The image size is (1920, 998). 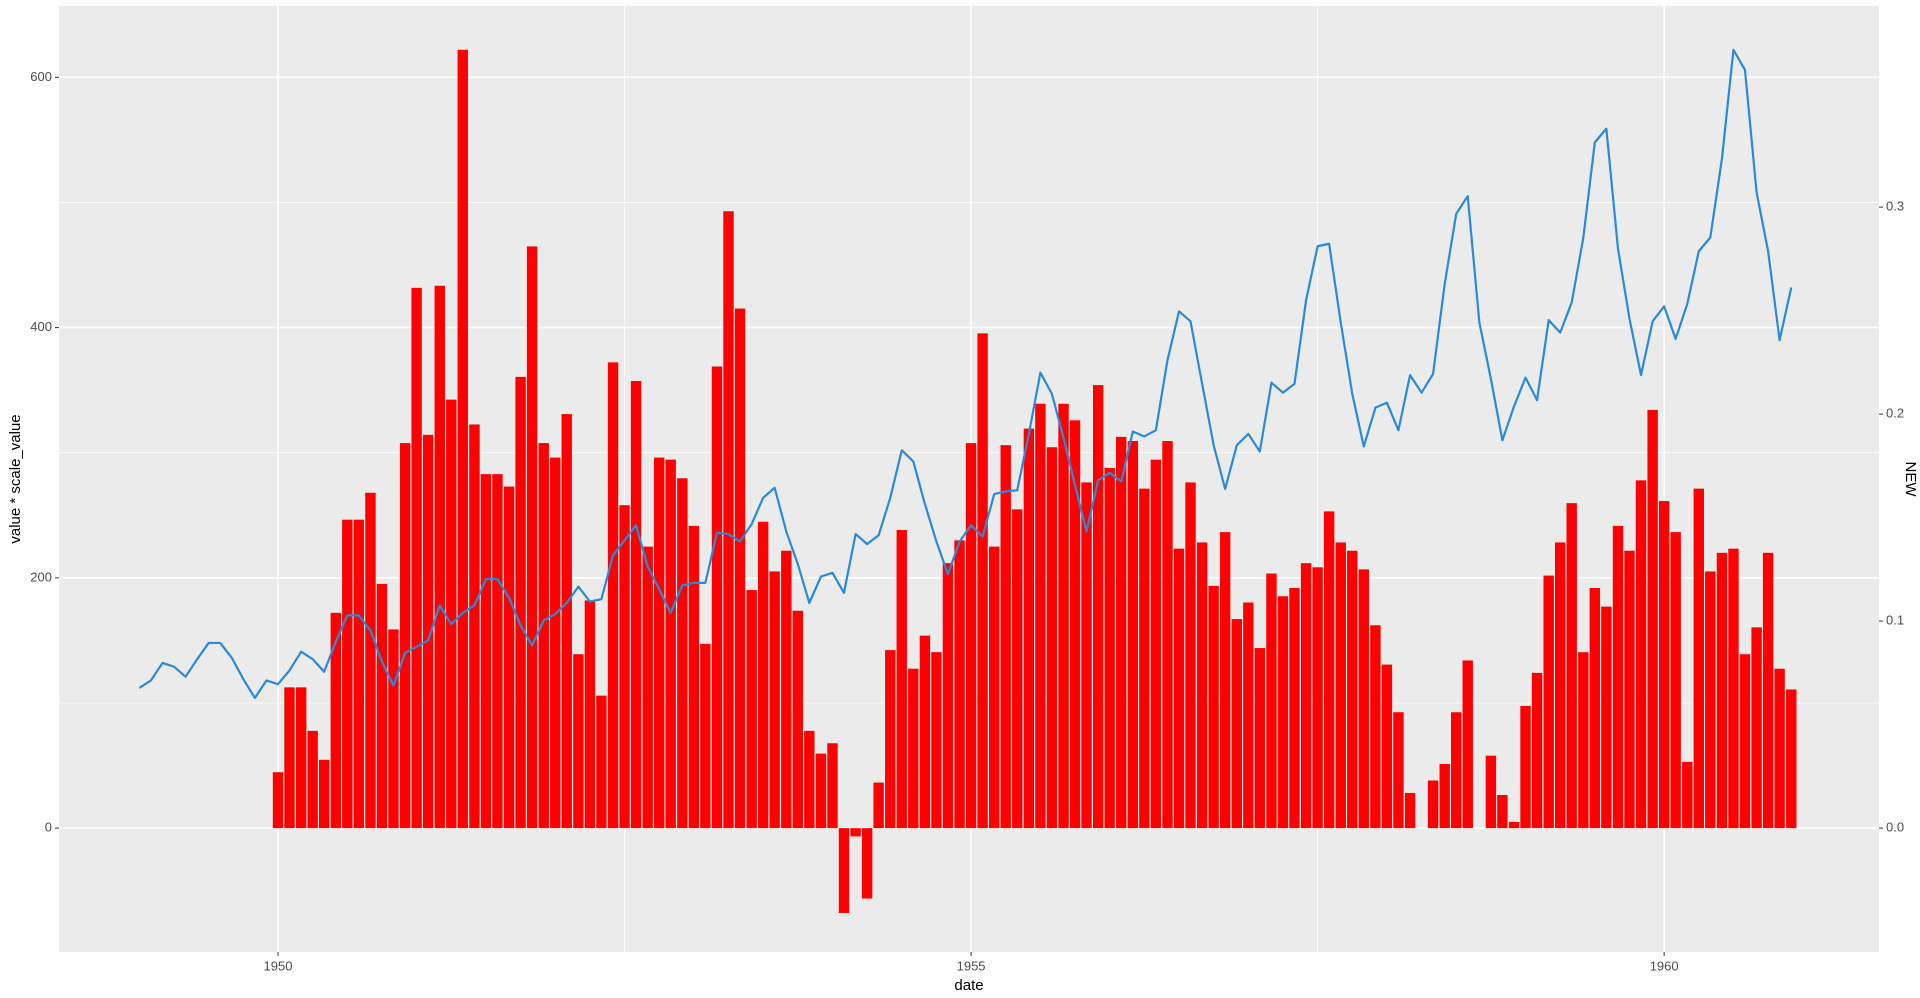 I want to click on y2-axis-title: NEW, so click(x=1910, y=480).